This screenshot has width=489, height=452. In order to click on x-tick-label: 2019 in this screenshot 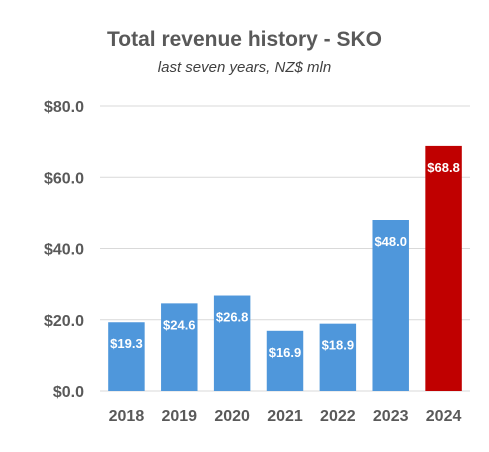, I will do `click(179, 416)`.